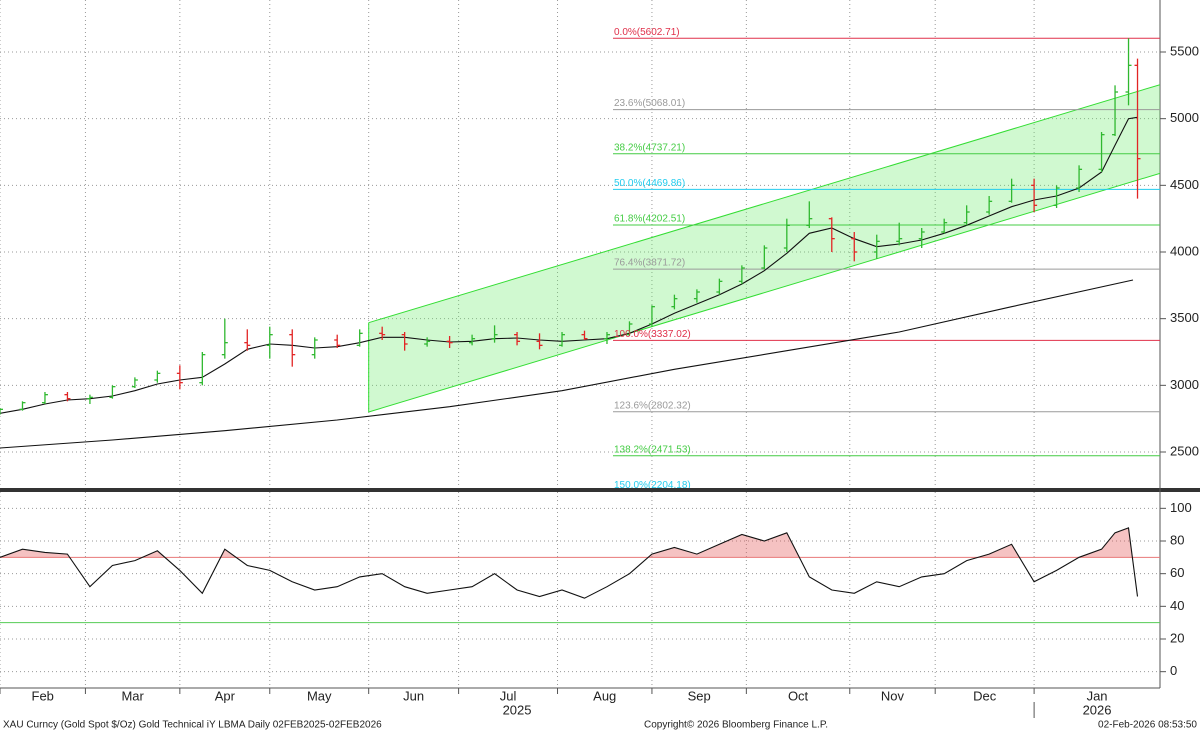  What do you see at coordinates (1184, 50) in the screenshot?
I see `y-tick-label: 5500` at bounding box center [1184, 50].